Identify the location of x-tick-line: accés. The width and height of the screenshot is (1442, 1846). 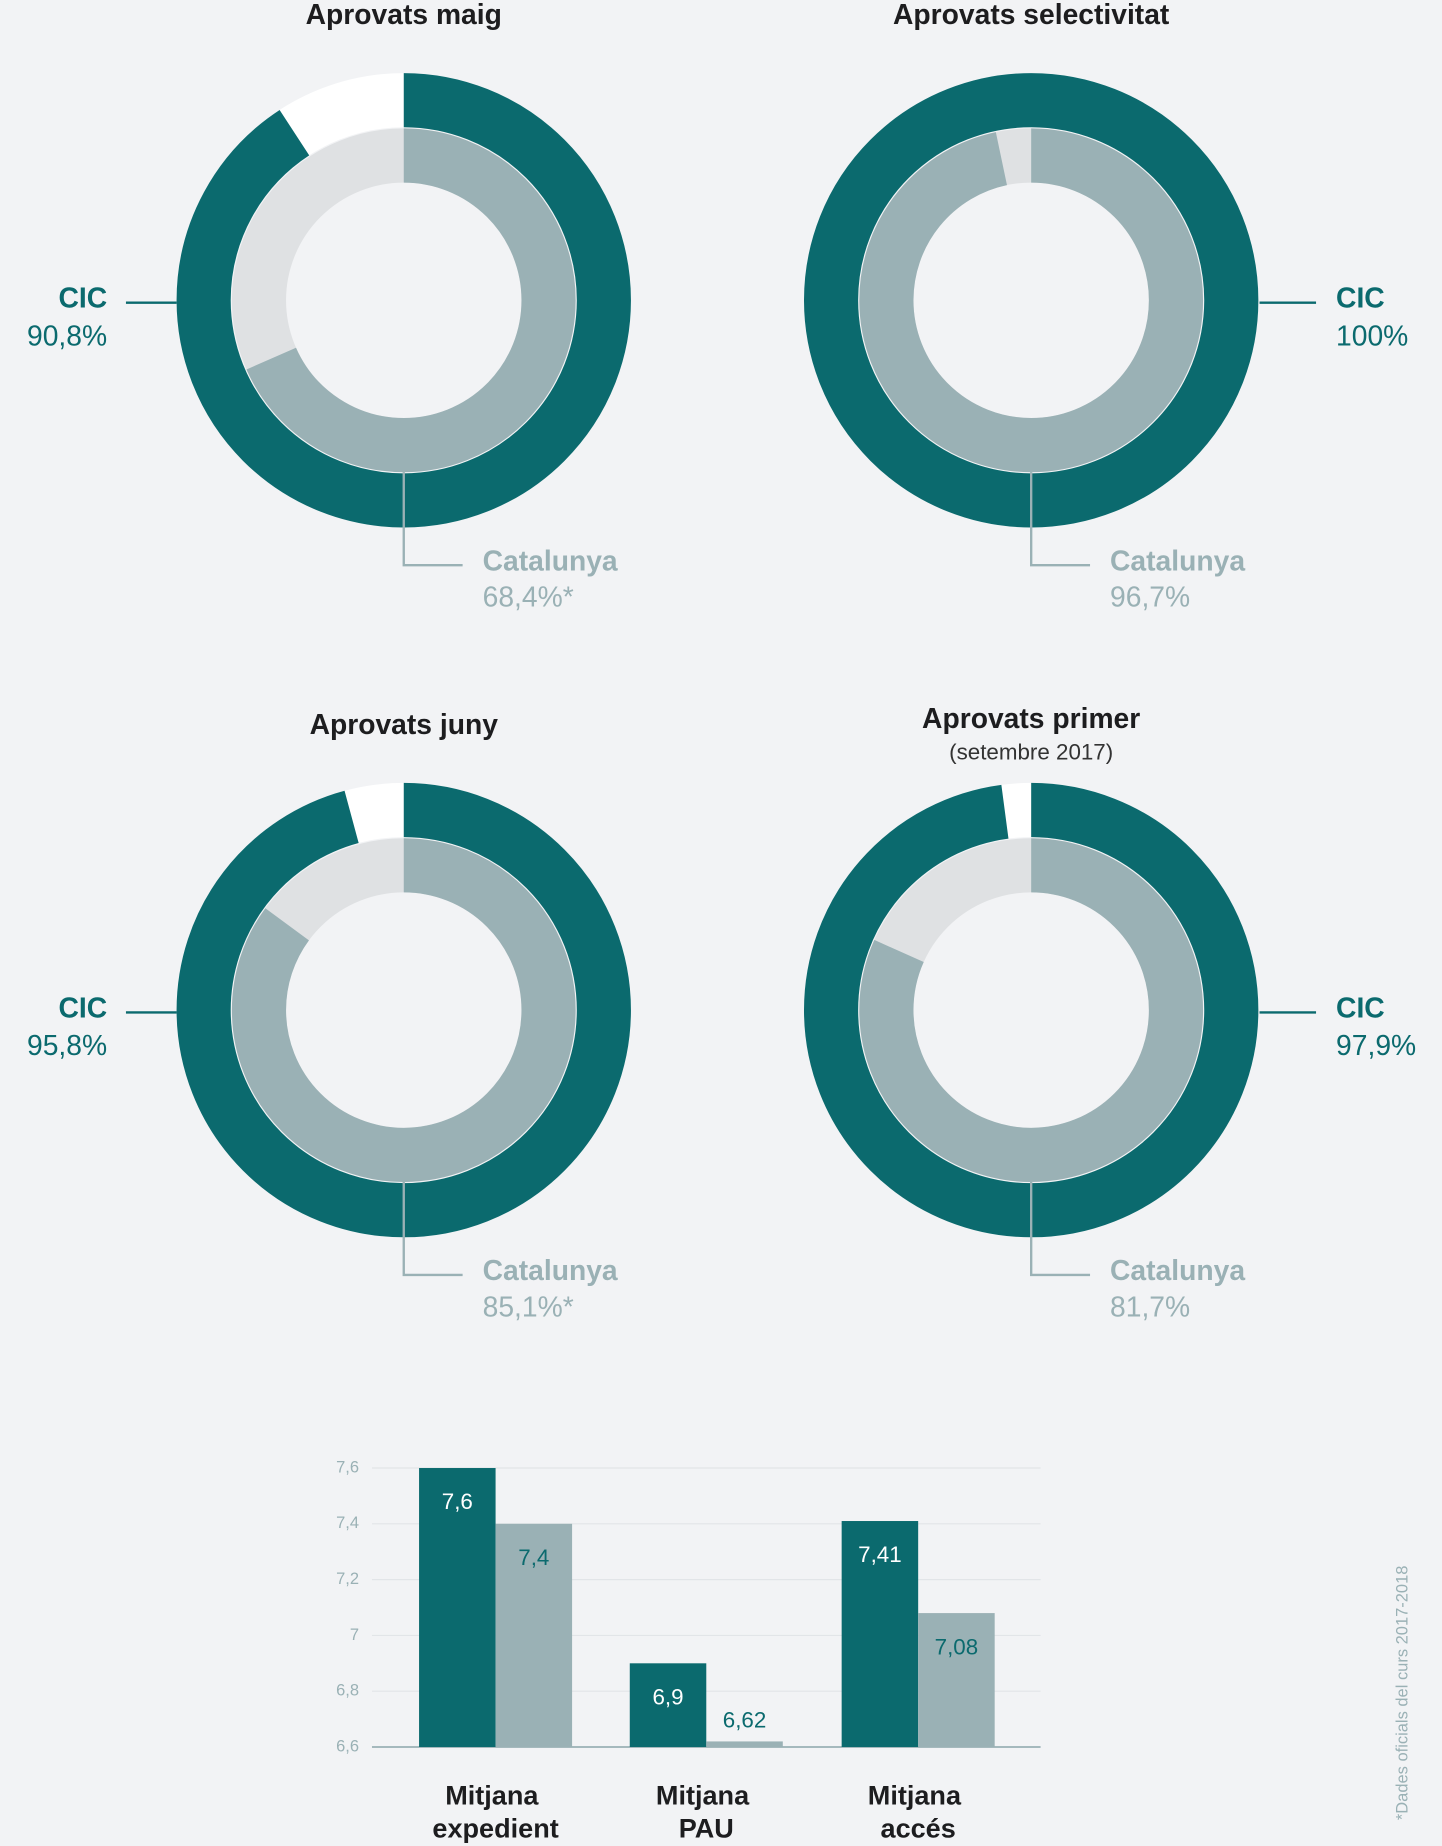
(918, 1828).